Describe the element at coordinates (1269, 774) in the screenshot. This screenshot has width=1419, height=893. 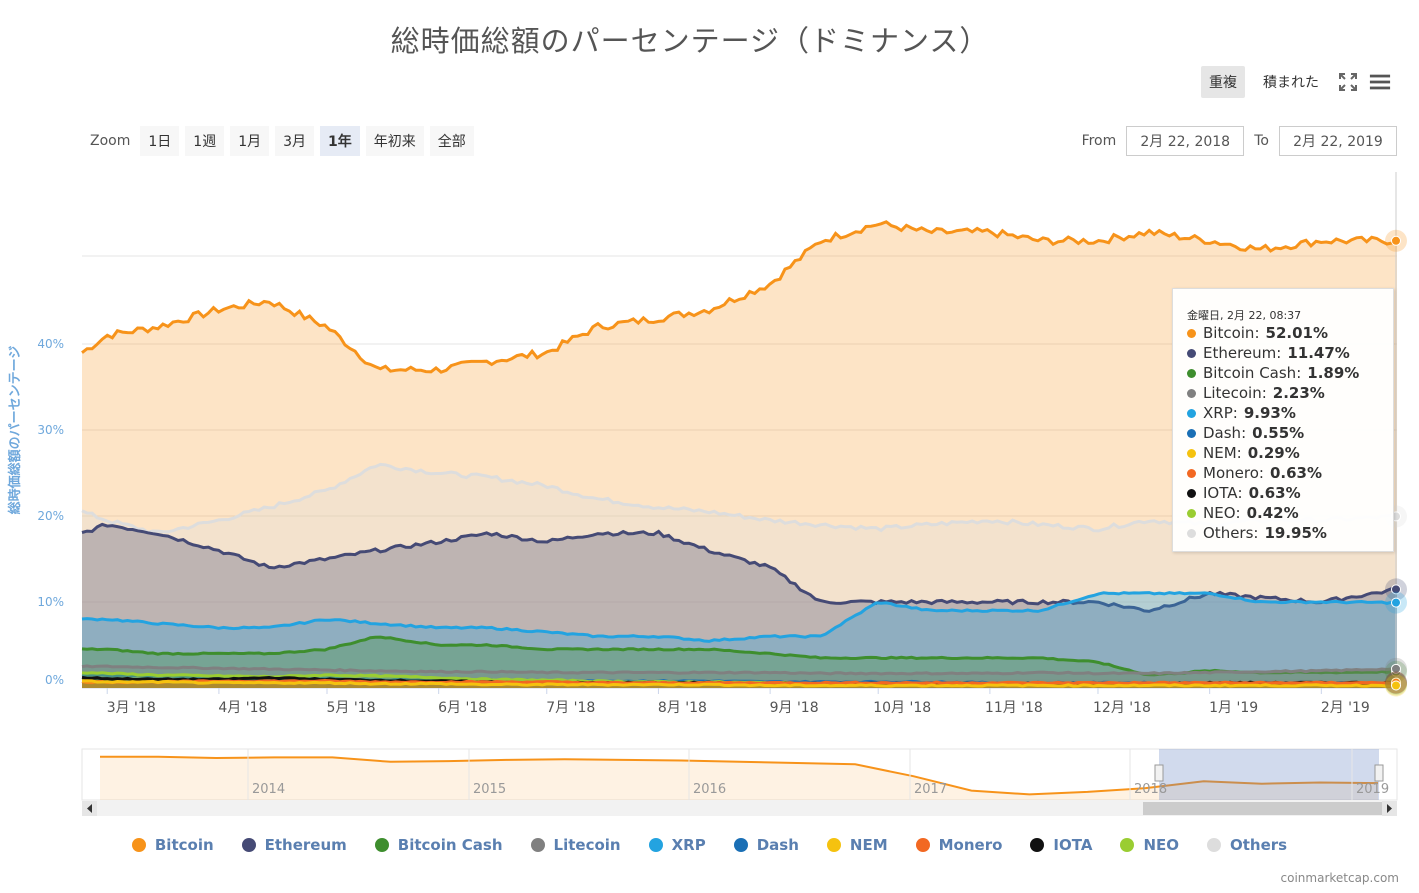
I see `navigator-selection` at that location.